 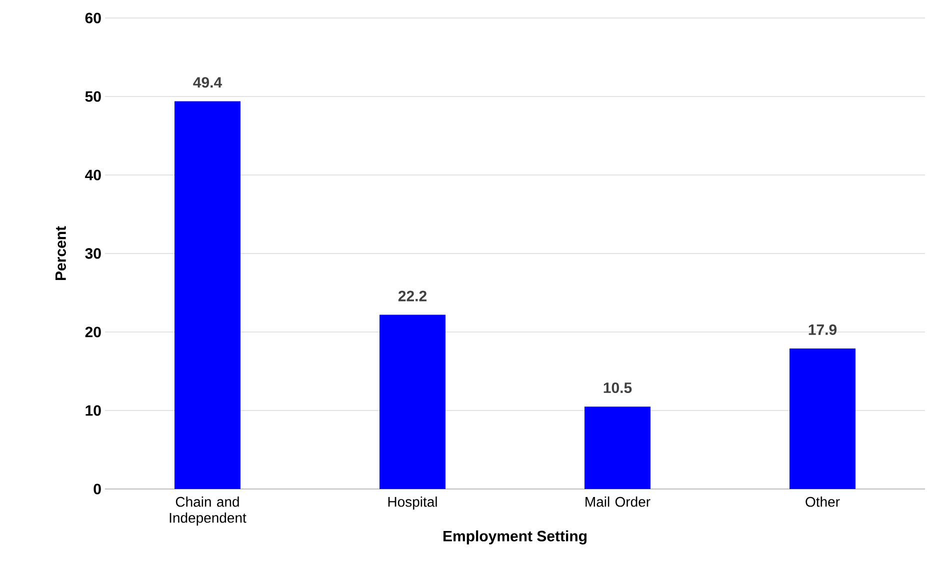 What do you see at coordinates (412, 503) in the screenshot?
I see `x-tick-label: Hospital` at bounding box center [412, 503].